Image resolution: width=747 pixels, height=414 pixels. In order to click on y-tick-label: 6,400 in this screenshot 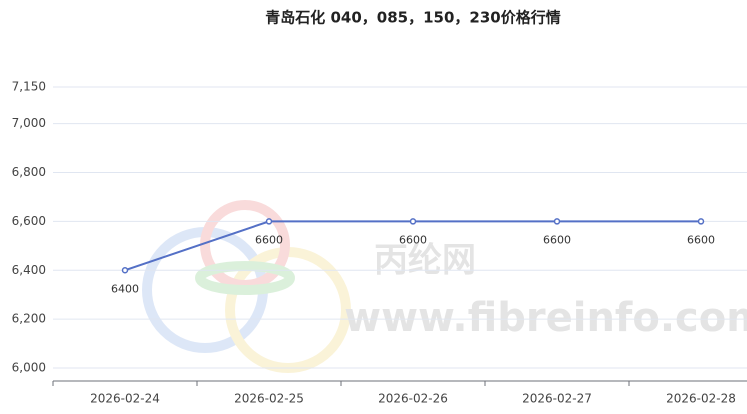, I will do `click(29, 270)`.